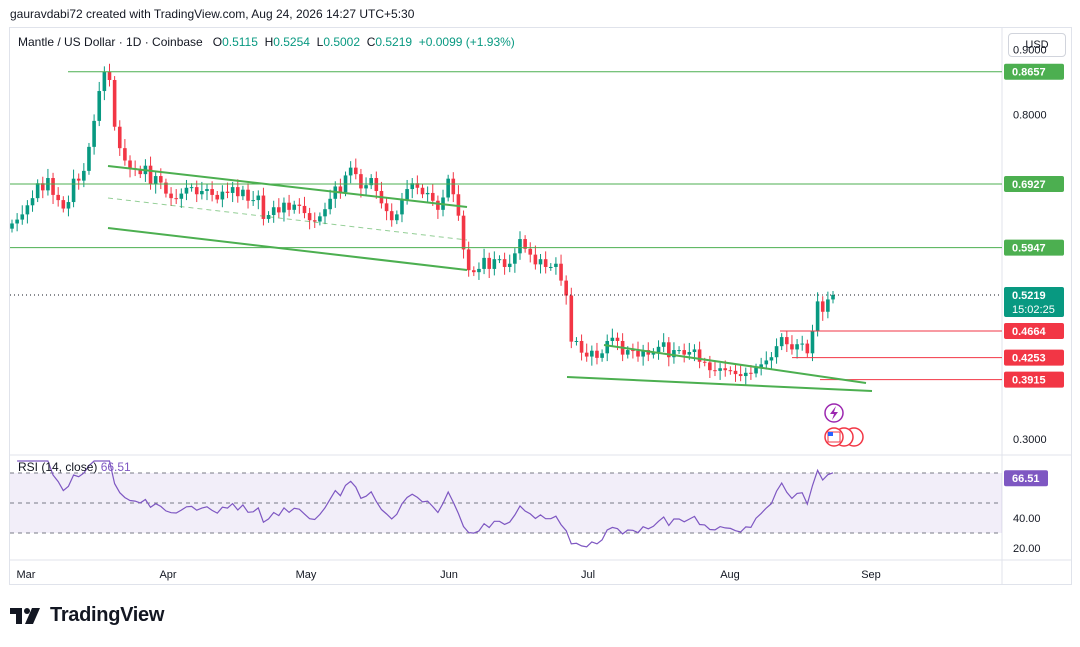  I want to click on time-axis-tick: May, so click(306, 575).